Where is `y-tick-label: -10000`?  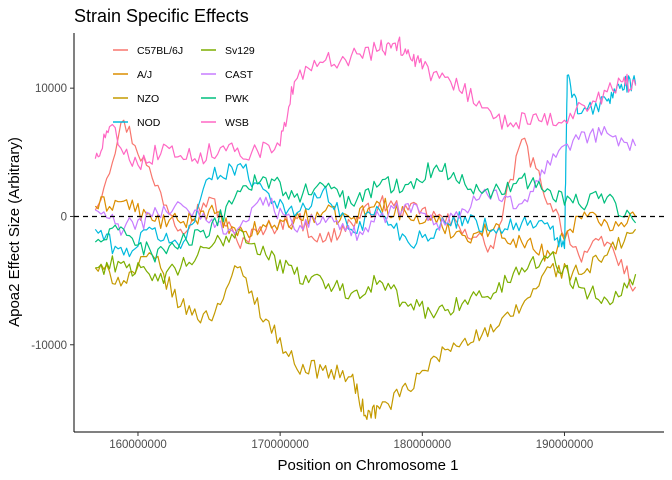 y-tick-label: -10000 is located at coordinates (49, 346).